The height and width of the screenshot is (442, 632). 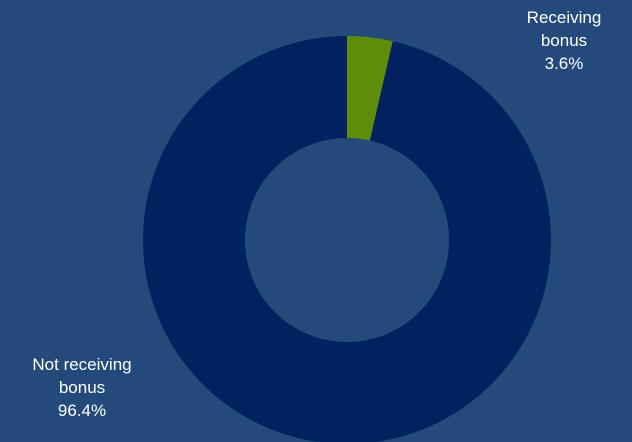 I want to click on slice-label-not-receiving-line2: bonus, so click(x=82, y=387).